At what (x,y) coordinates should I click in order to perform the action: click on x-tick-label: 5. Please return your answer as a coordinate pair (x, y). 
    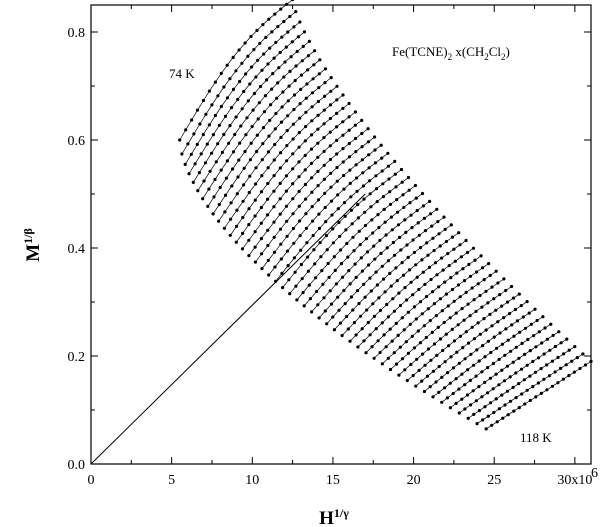
    Looking at the image, I should click on (171, 480).